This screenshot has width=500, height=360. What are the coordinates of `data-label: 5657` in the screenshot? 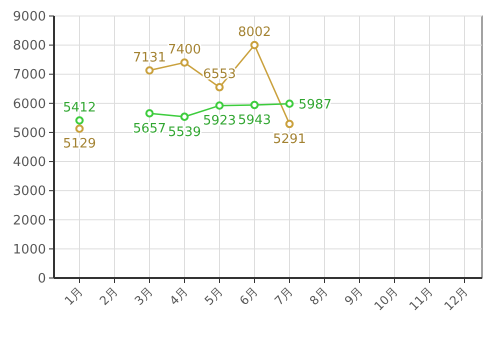 It's located at (149, 128).